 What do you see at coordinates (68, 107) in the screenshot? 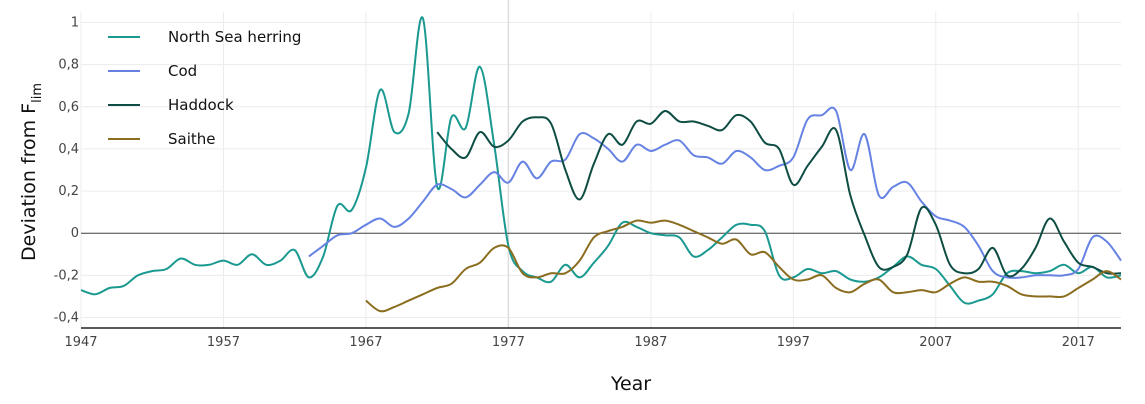
I see `y-tick-label: 0,6` at bounding box center [68, 107].